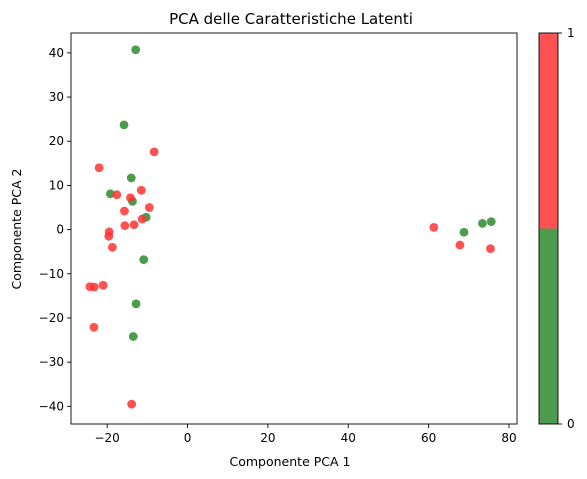 This screenshot has width=587, height=479. What do you see at coordinates (60, 230) in the screenshot?
I see `y-tick-label: 0` at bounding box center [60, 230].